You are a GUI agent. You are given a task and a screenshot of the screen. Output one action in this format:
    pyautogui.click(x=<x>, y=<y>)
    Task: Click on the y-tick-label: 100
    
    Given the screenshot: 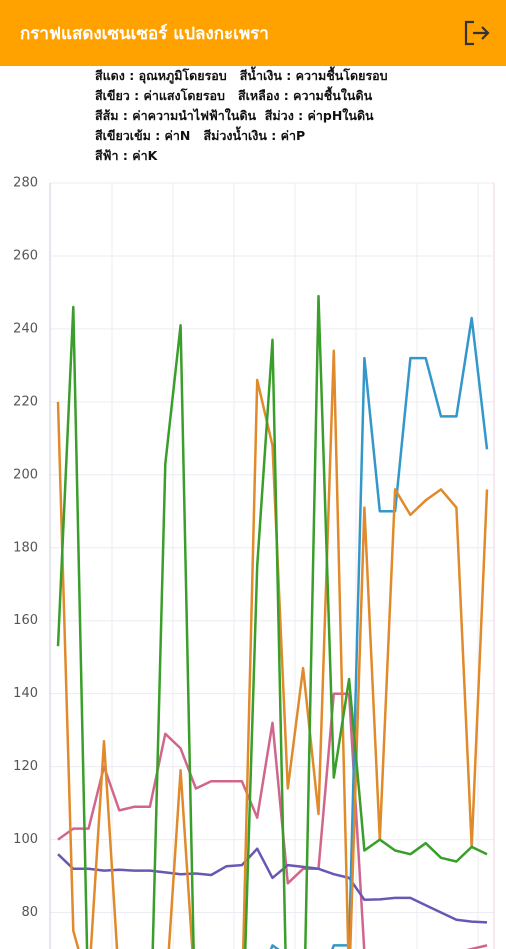 What is the action you would take?
    pyautogui.click(x=25, y=839)
    